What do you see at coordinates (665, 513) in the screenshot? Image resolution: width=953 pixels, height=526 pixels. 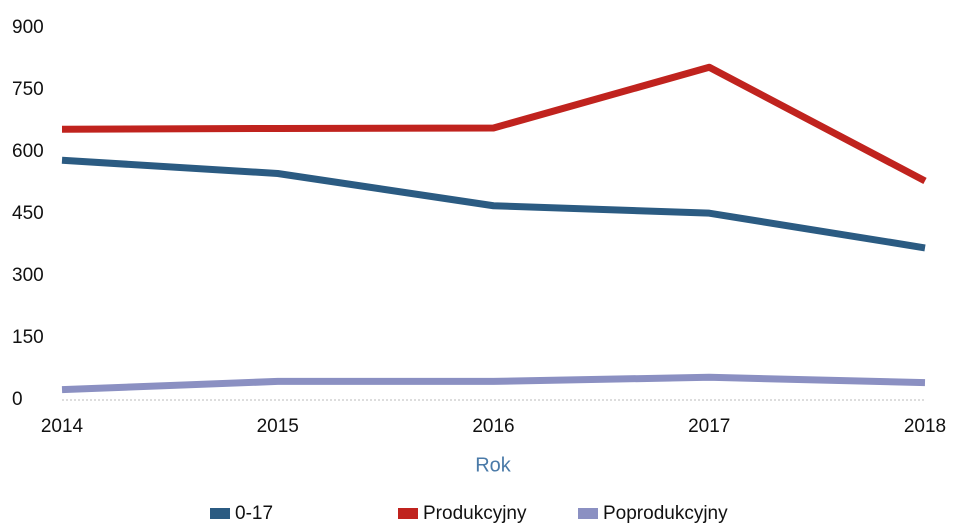 I see `legend-label: Poprodukcyjny` at bounding box center [665, 513].